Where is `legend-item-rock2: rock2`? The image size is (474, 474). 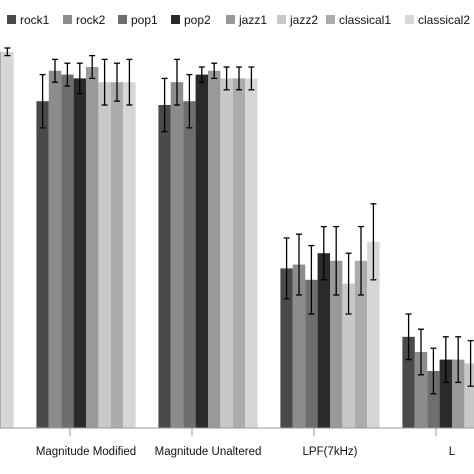
legend-item-rock2: rock2 is located at coordinates (84, 20).